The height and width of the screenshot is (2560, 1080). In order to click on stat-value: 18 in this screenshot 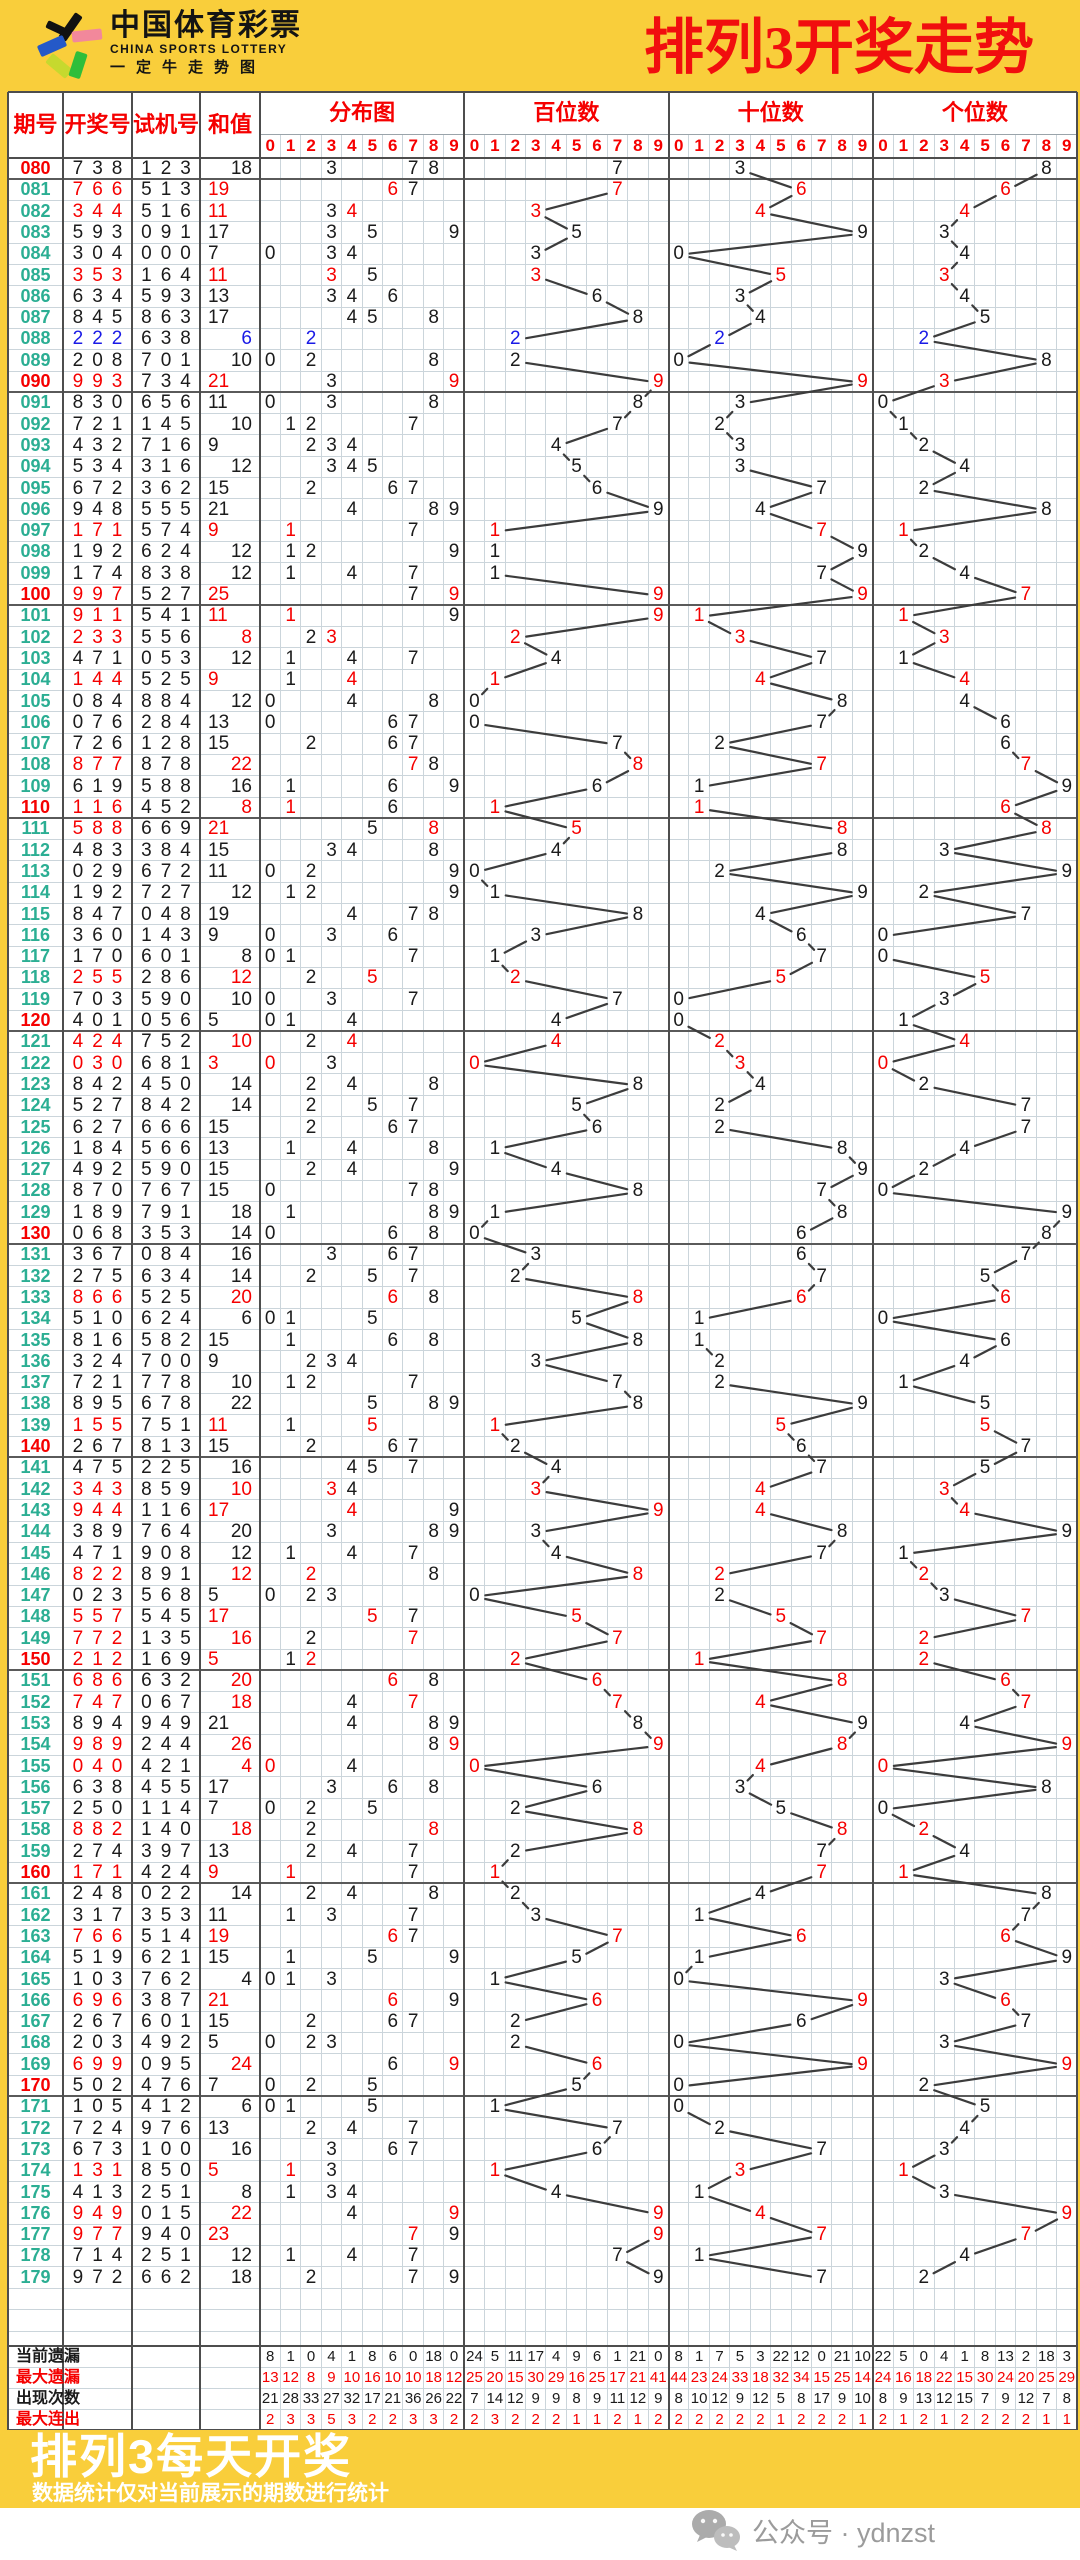, I will do `click(1046, 2356)`.